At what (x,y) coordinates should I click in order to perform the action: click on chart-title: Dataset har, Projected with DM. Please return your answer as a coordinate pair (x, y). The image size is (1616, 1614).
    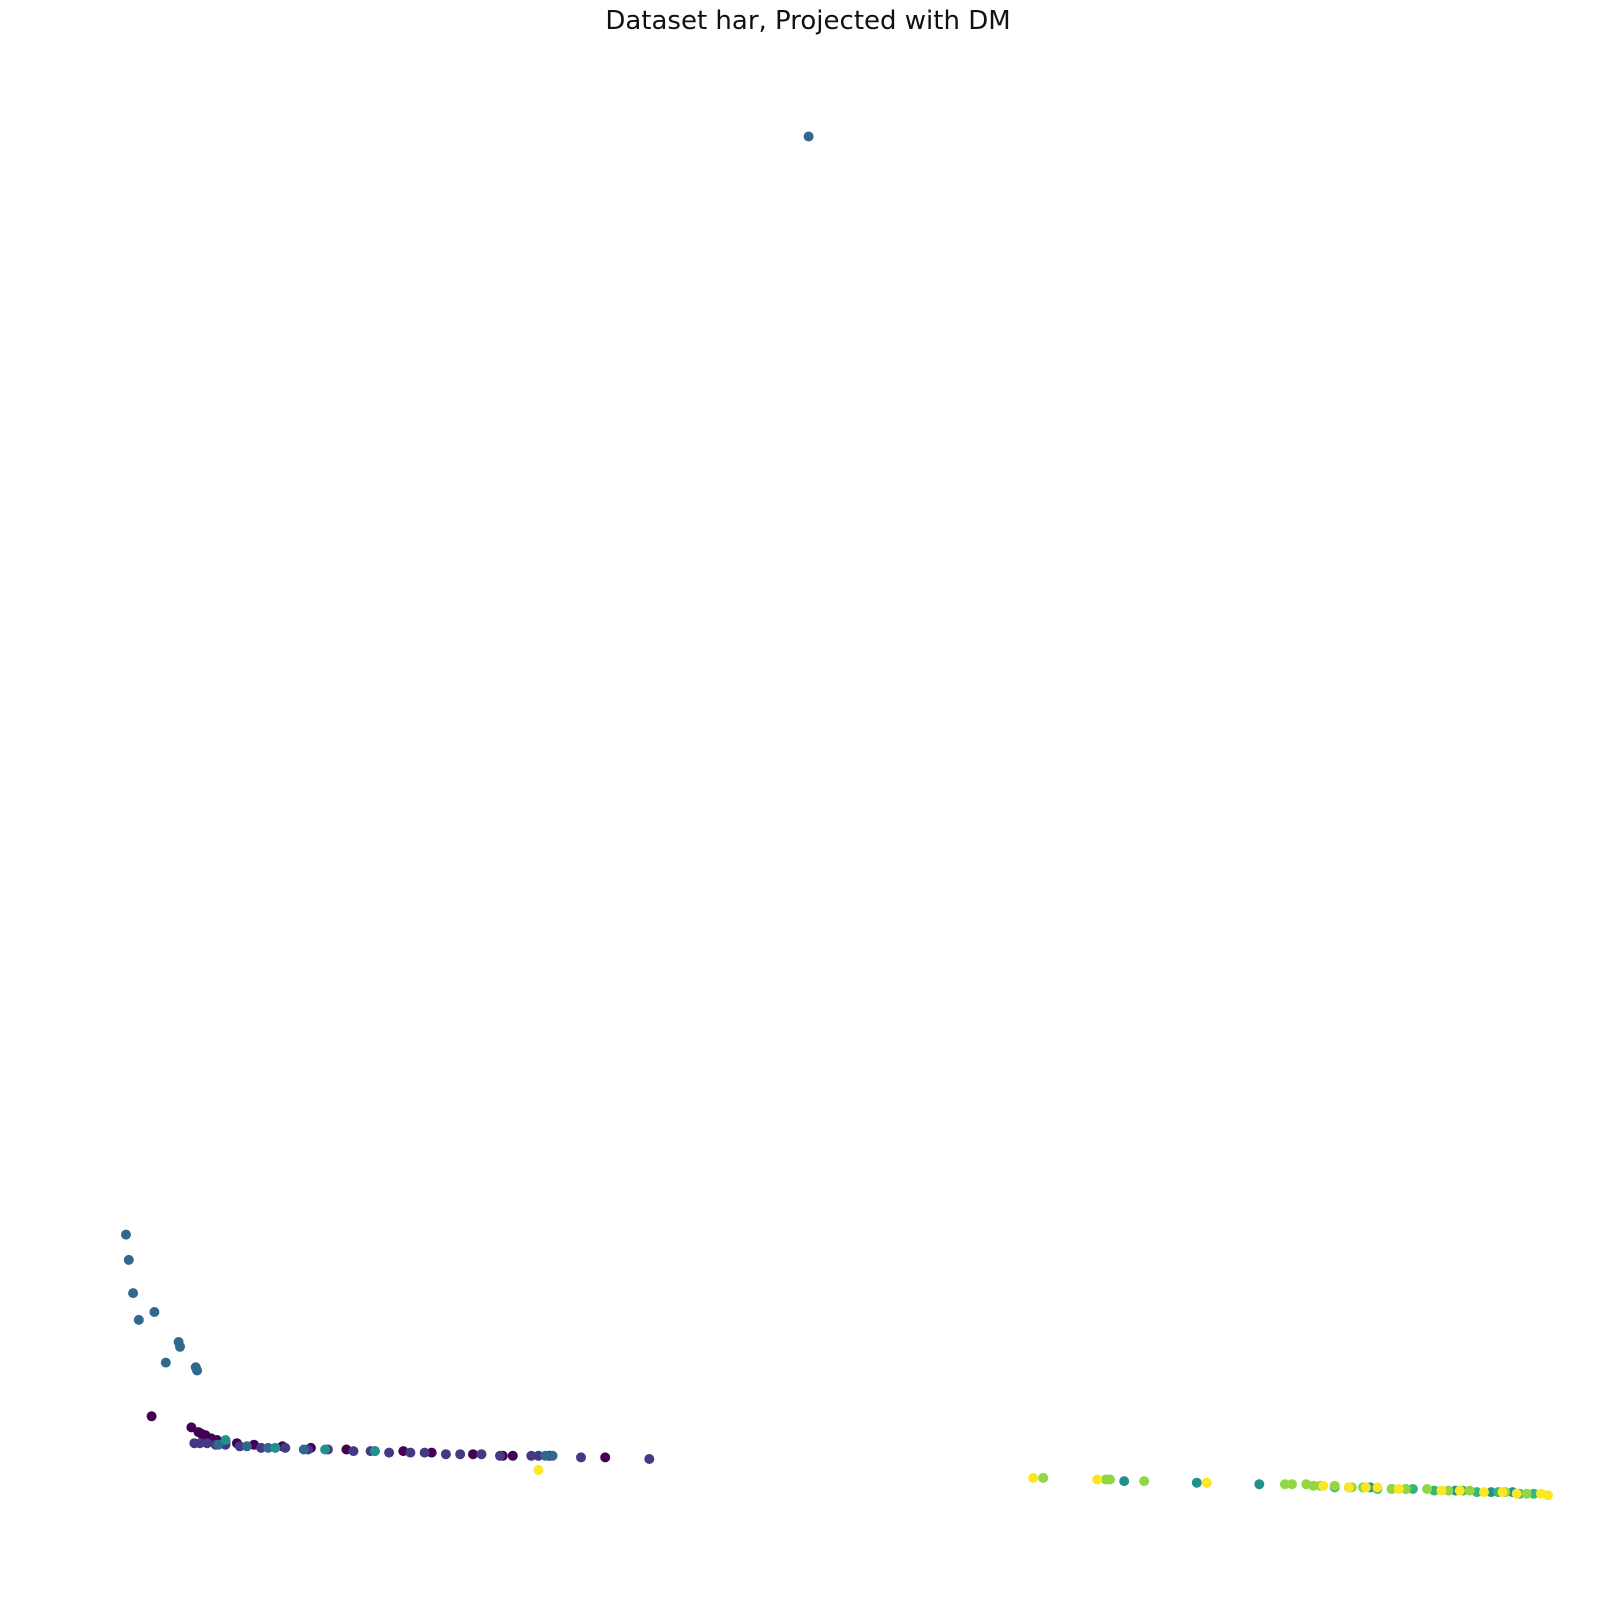
    Looking at the image, I should click on (808, 21).